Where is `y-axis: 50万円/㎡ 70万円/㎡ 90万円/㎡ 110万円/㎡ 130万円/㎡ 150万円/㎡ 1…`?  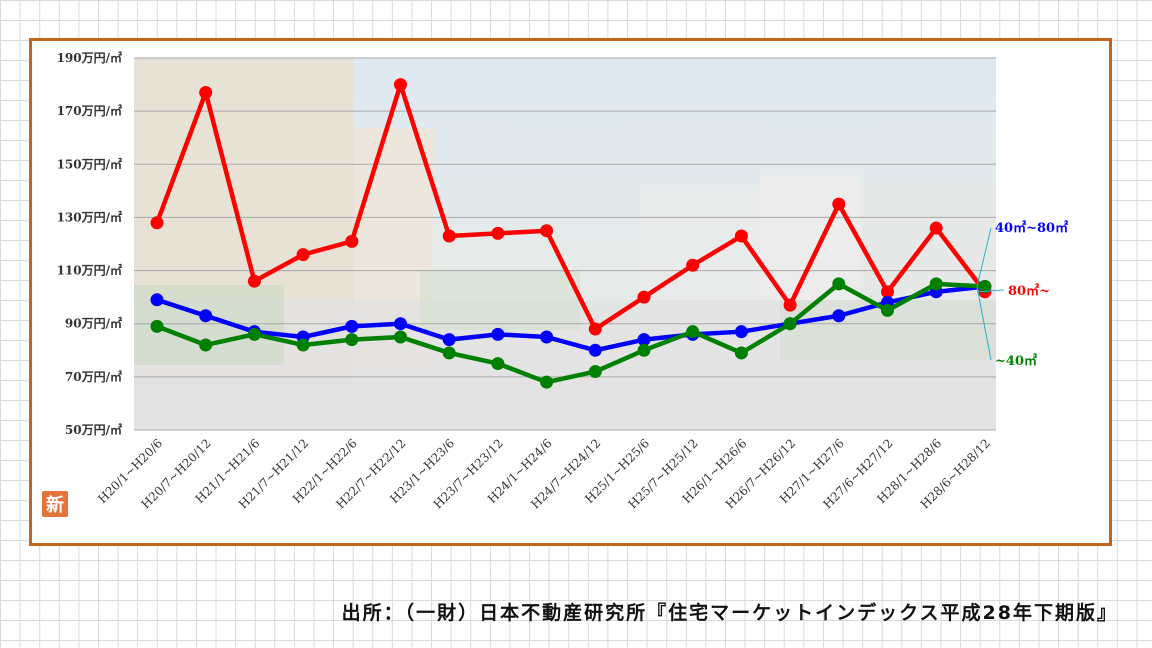
y-axis: 50万円/㎡ 70万円/㎡ 90万円/㎡ 110万円/㎡ 130万円/㎡ 150万円/㎡ 1… is located at coordinates (89, 243).